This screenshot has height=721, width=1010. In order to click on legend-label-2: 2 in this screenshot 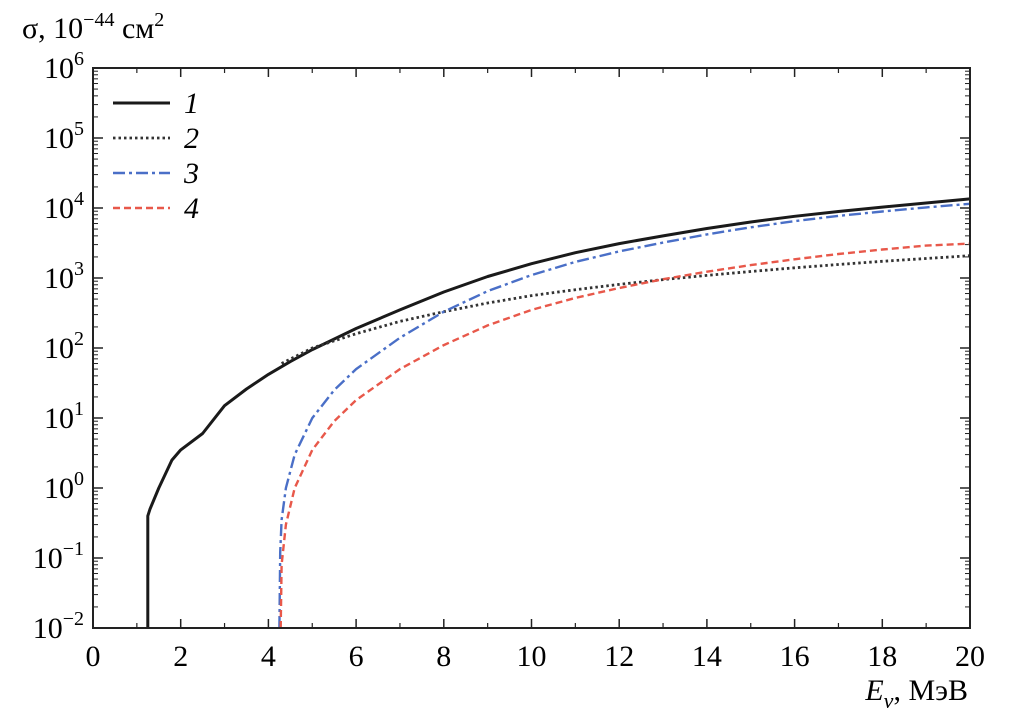, I will do `click(191, 138)`.